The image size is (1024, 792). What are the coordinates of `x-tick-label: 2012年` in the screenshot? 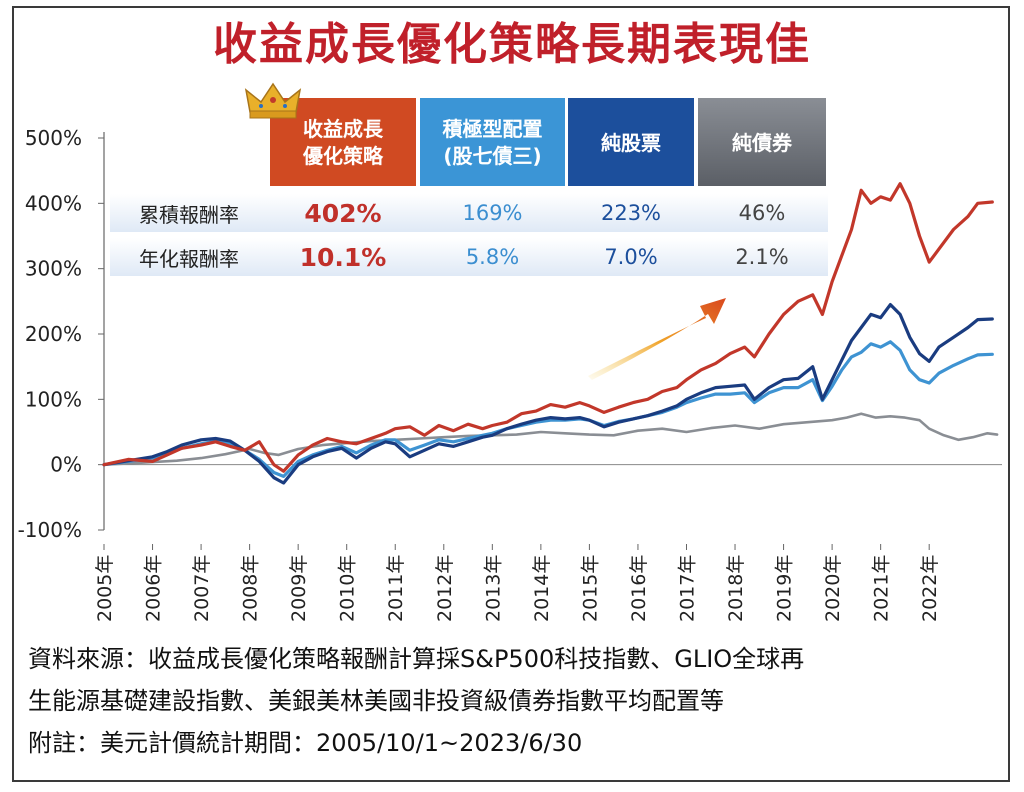 It's located at (445, 588).